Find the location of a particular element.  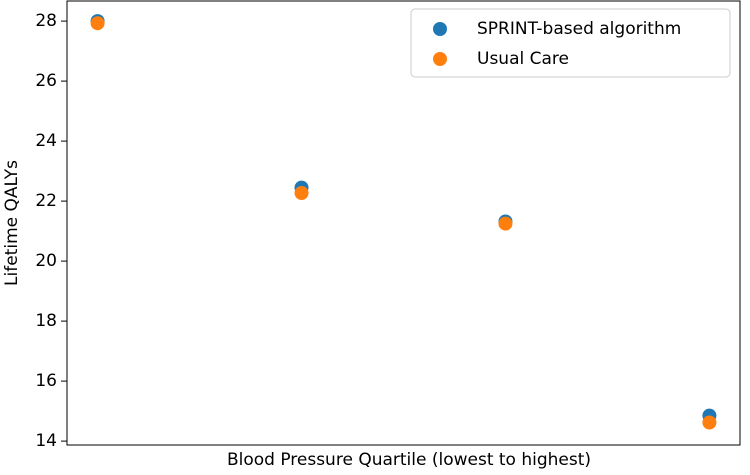

legend-label: SPRINT-based algorithm is located at coordinates (579, 29).